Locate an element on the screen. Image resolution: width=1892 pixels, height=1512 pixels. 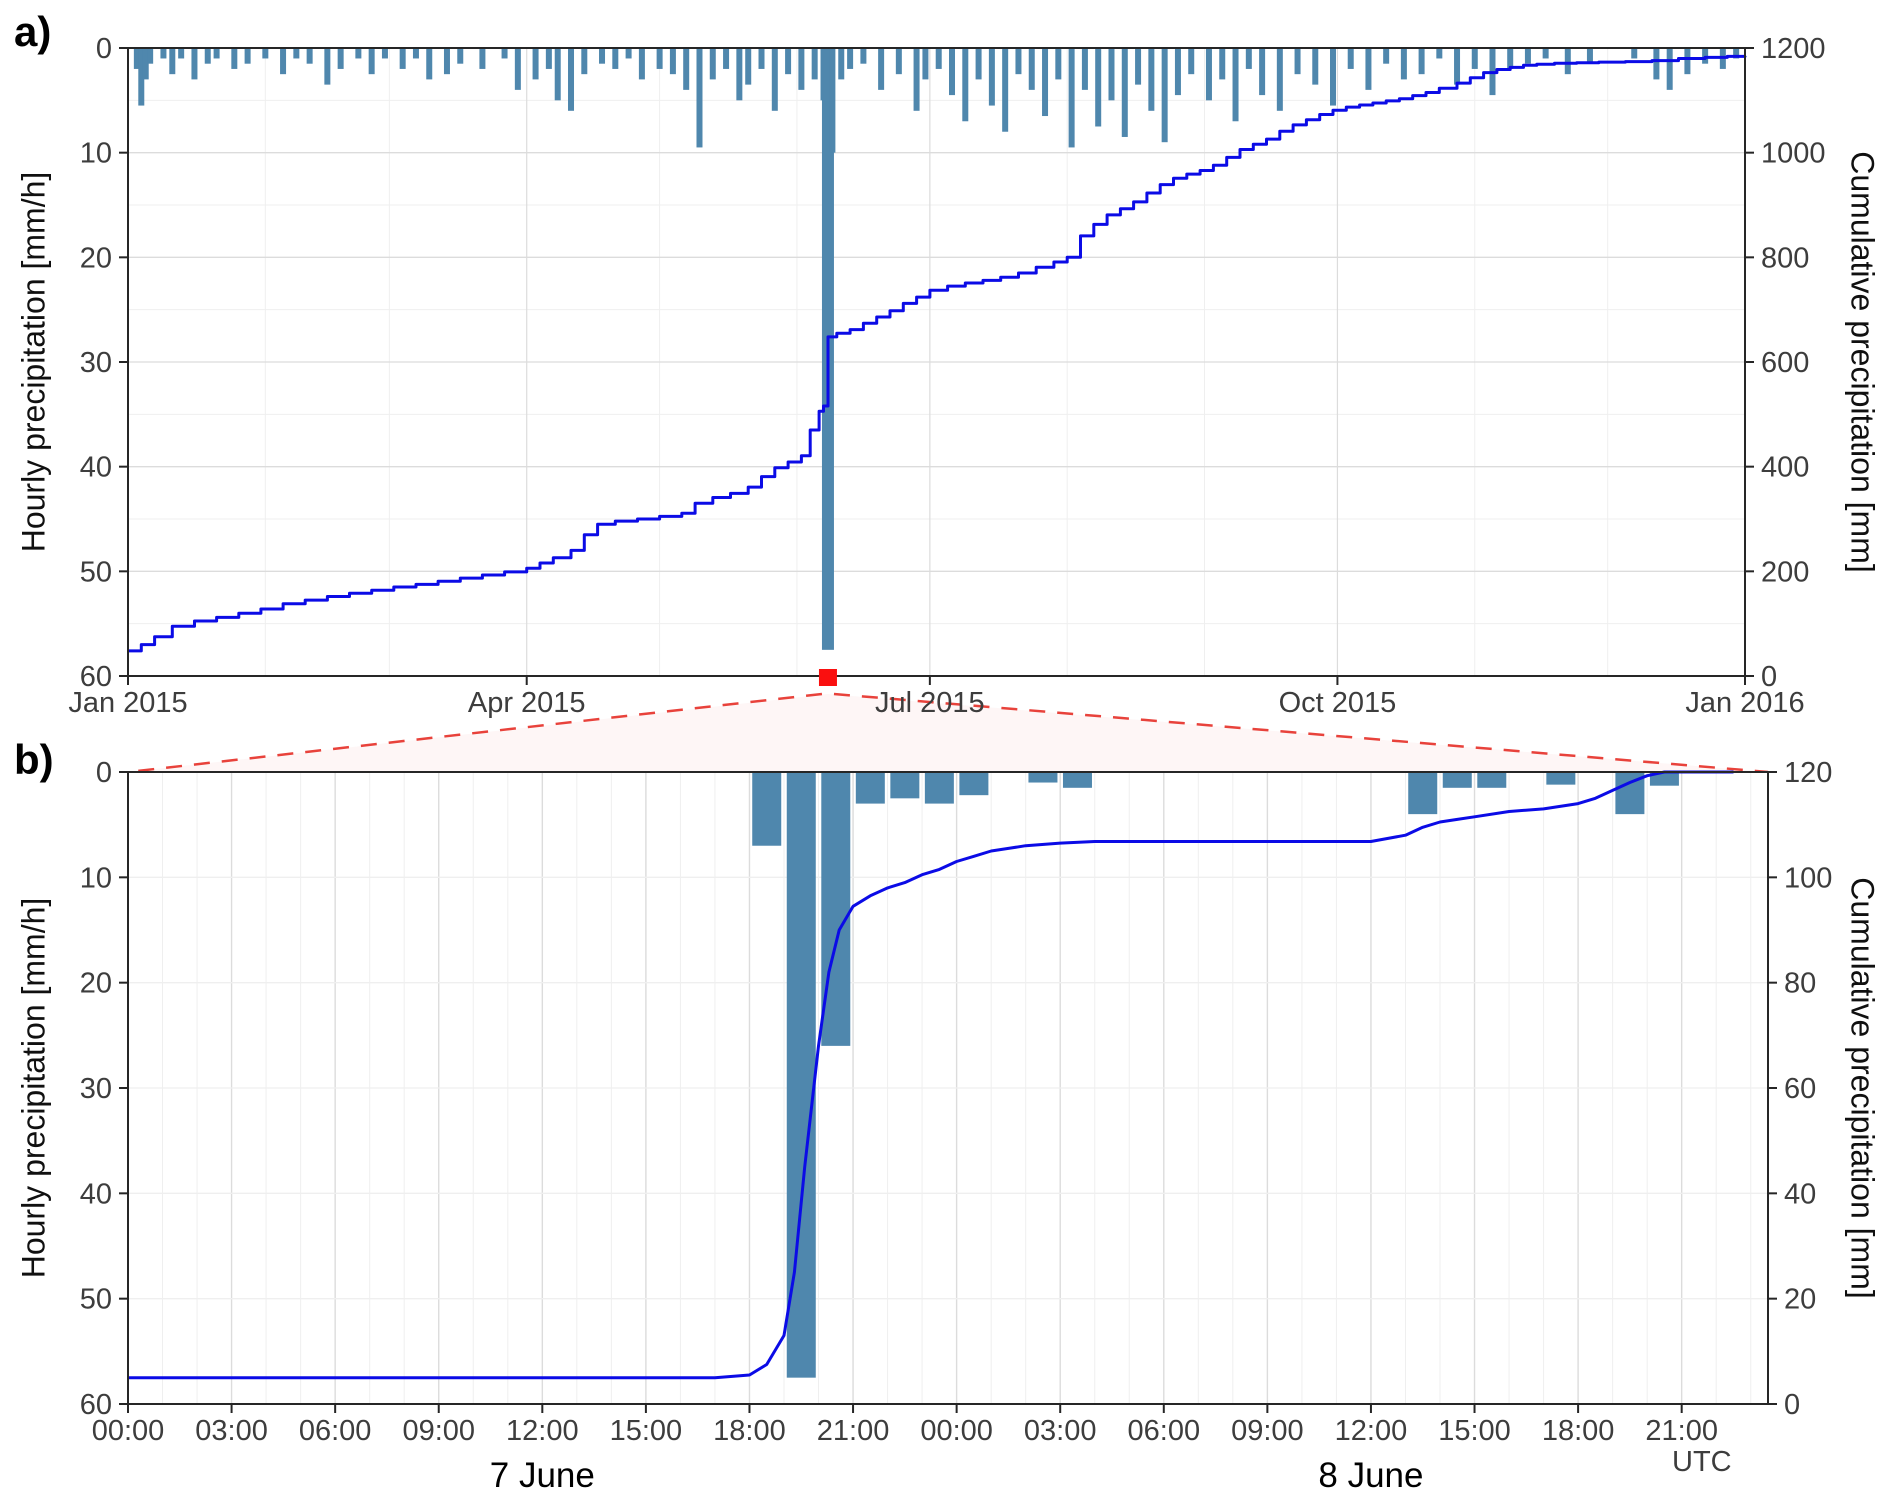
y-left-tick-label-b: 20 is located at coordinates (96, 984).